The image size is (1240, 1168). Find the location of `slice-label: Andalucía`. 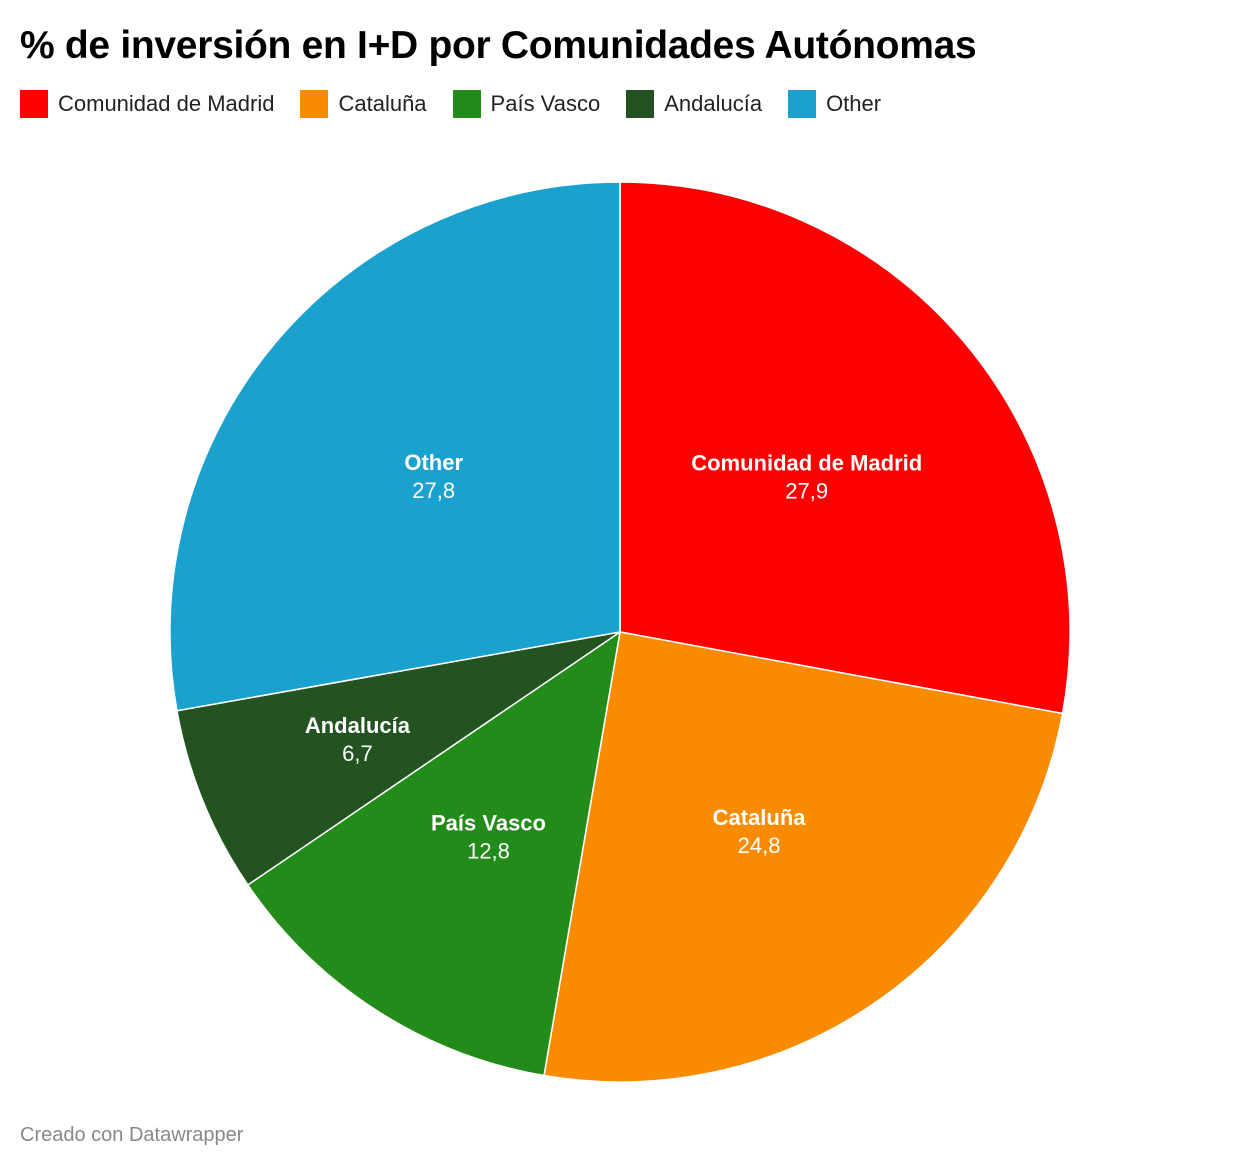

slice-label: Andalucía is located at coordinates (358, 725).